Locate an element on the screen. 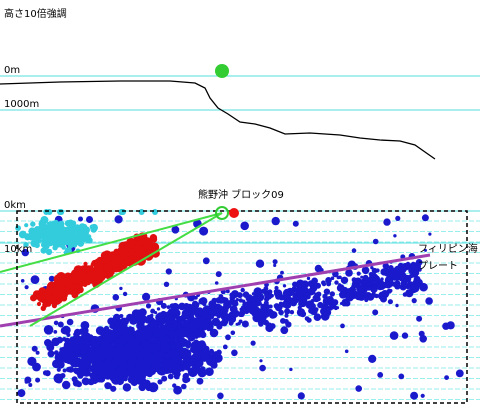 The height and width of the screenshot is (420, 480). block-label: 熊野沖 ブロック09 is located at coordinates (241, 194).